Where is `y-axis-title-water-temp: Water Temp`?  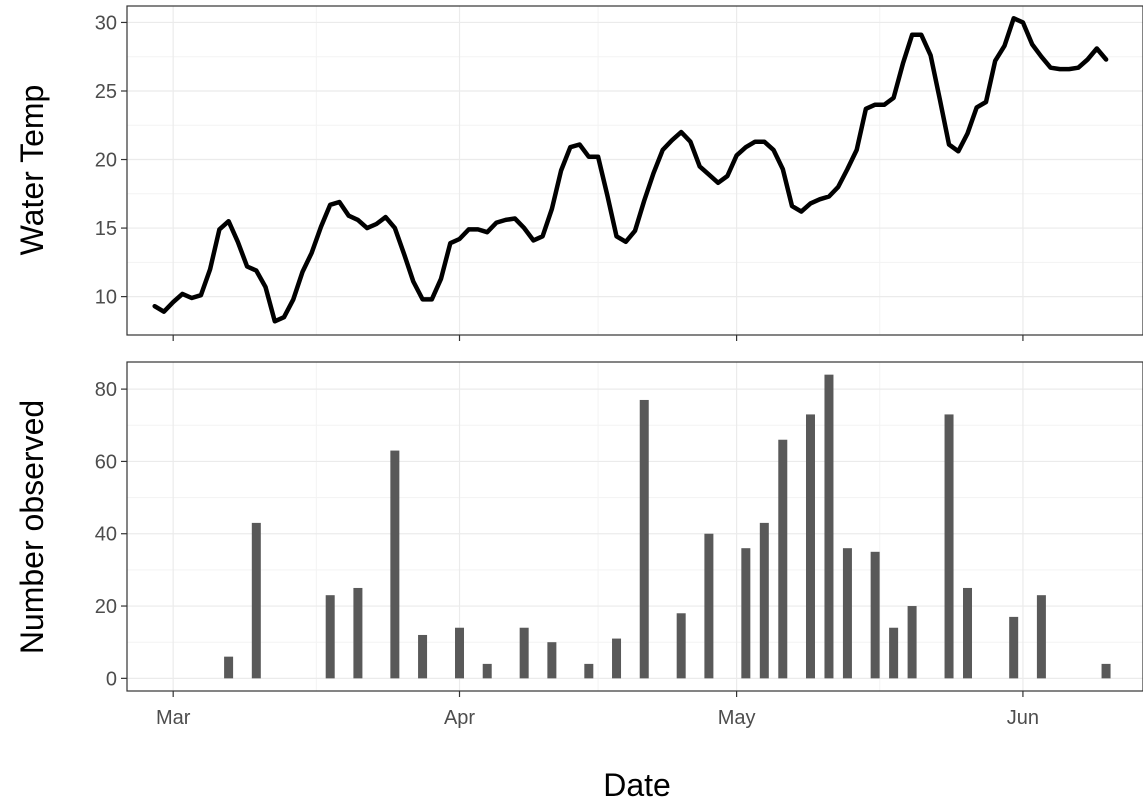
y-axis-title-water-temp: Water Temp is located at coordinates (32, 170).